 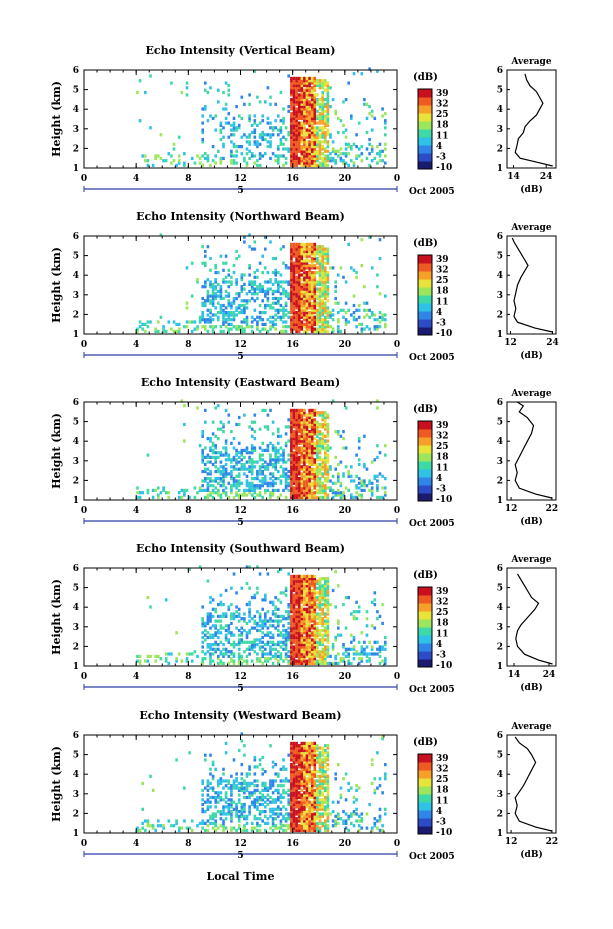 I want to click on x-tick-label: 0, so click(x=397, y=345).